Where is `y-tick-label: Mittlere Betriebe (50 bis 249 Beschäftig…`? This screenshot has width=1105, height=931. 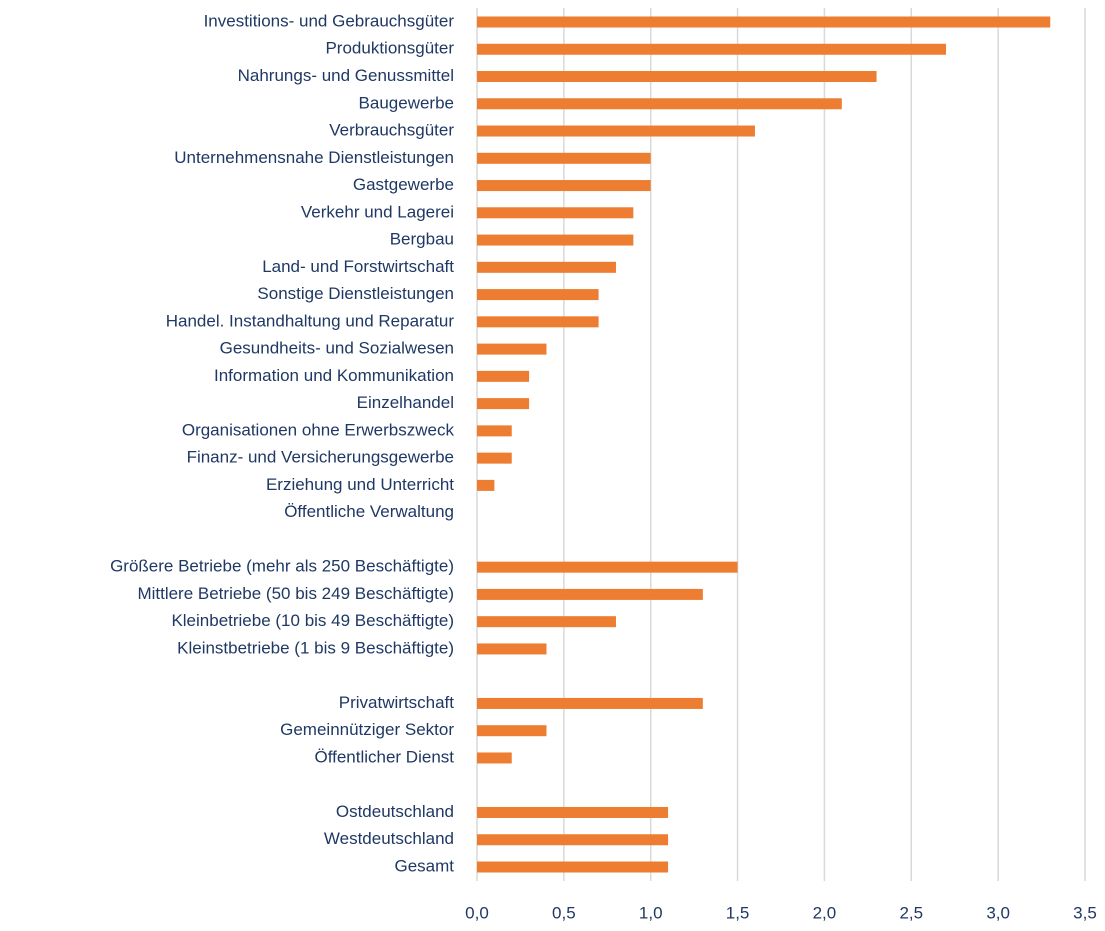 y-tick-label: Mittlere Betriebe (50 bis 249 Beschäftig… is located at coordinates (295, 593).